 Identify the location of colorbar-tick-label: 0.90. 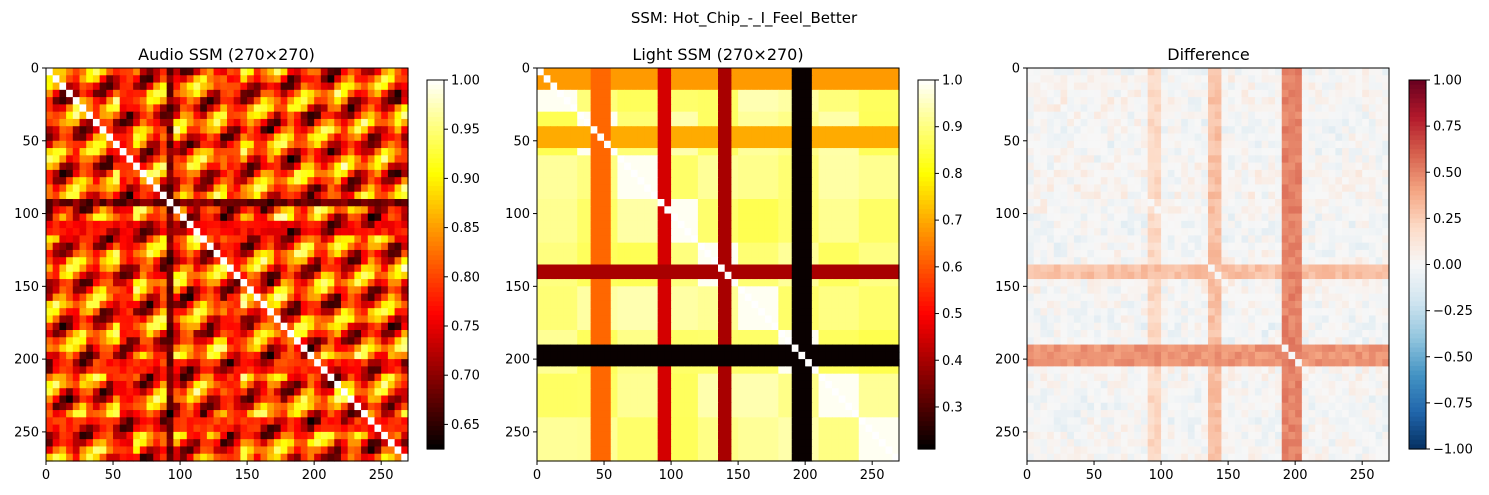
(465, 179).